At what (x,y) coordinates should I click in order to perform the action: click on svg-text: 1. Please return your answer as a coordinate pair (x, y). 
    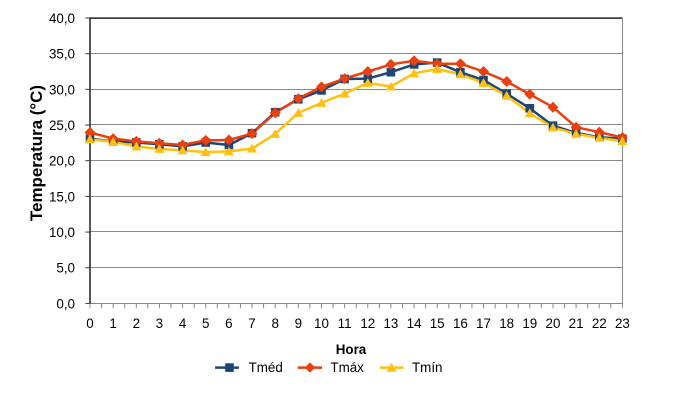
    Looking at the image, I should click on (112, 323).